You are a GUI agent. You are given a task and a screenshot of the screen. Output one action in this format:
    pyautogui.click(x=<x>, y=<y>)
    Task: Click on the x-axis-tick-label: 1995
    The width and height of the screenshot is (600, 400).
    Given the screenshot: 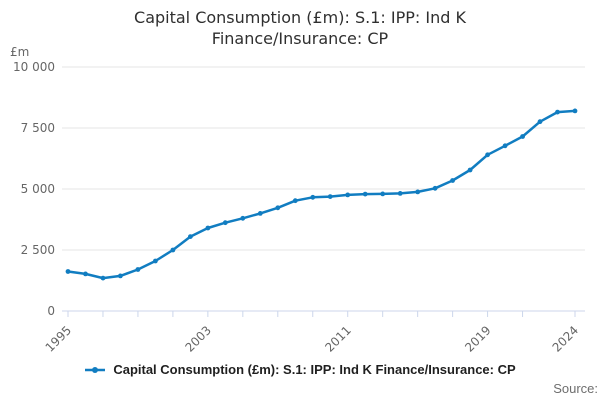 What is the action you would take?
    pyautogui.click(x=58, y=338)
    